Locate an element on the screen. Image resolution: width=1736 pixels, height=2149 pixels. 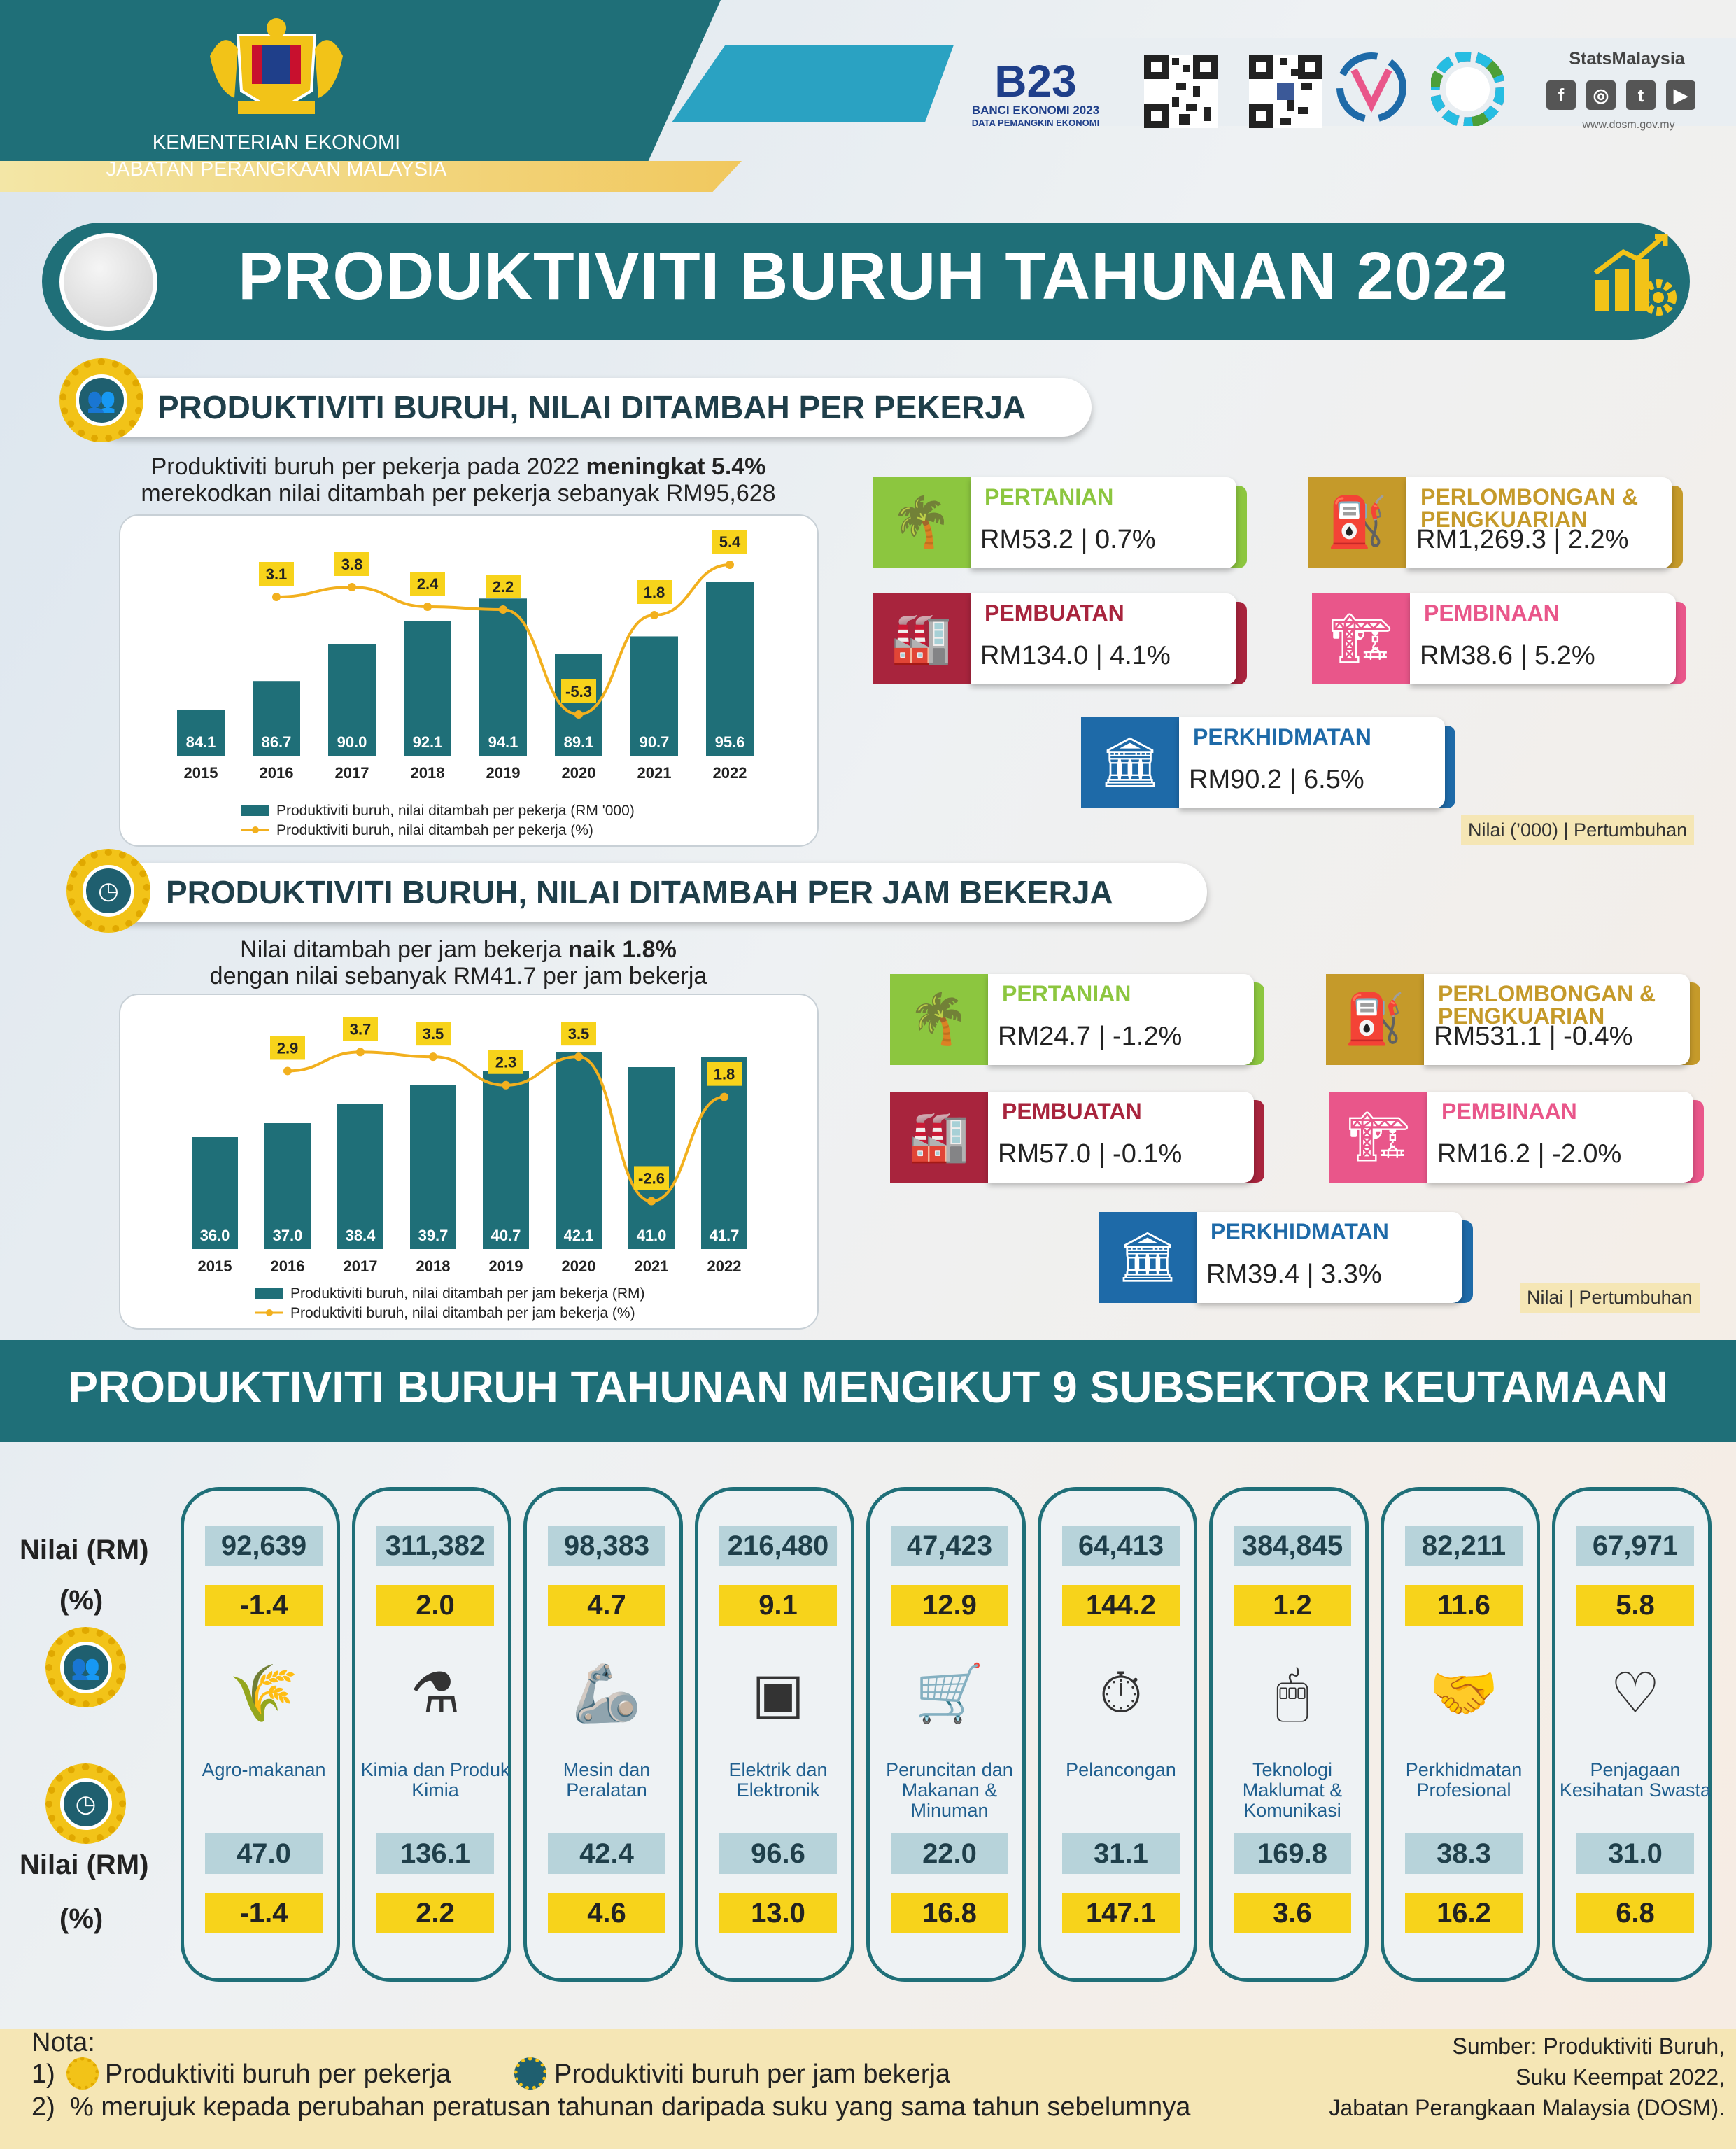
subsector-label: Agro-makanan is located at coordinates (264, 1769).